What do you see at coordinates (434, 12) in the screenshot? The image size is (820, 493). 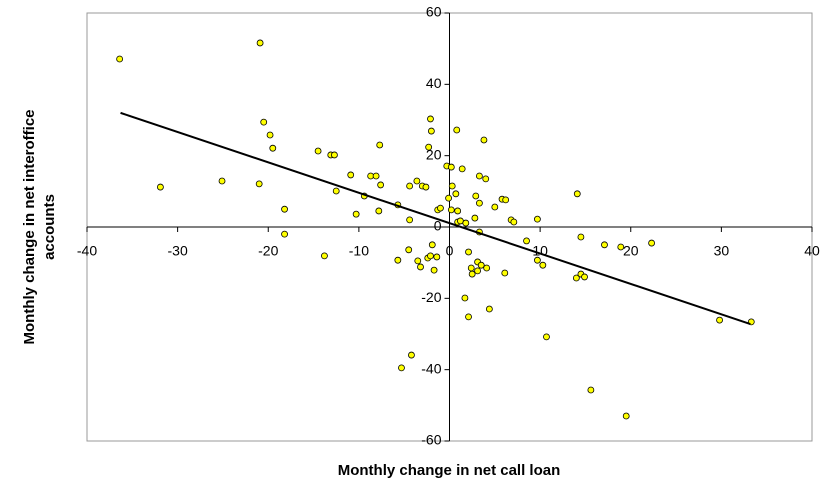 I see `y-tick-label: 60` at bounding box center [434, 12].